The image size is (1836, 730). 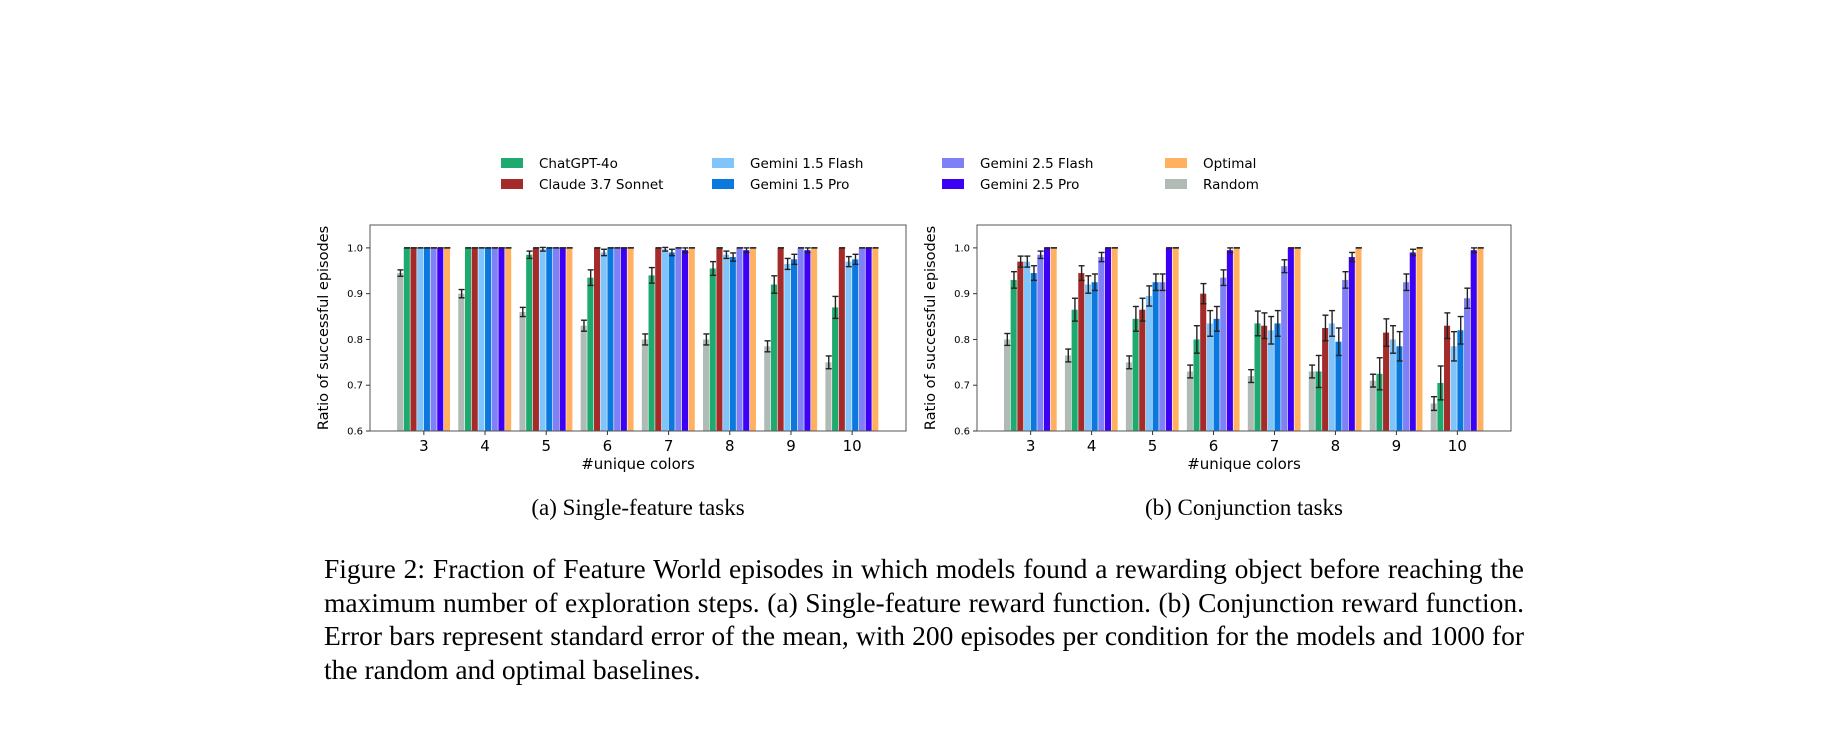 What do you see at coordinates (559, 164) in the screenshot?
I see `legend-item: ChatGPT-4o` at bounding box center [559, 164].